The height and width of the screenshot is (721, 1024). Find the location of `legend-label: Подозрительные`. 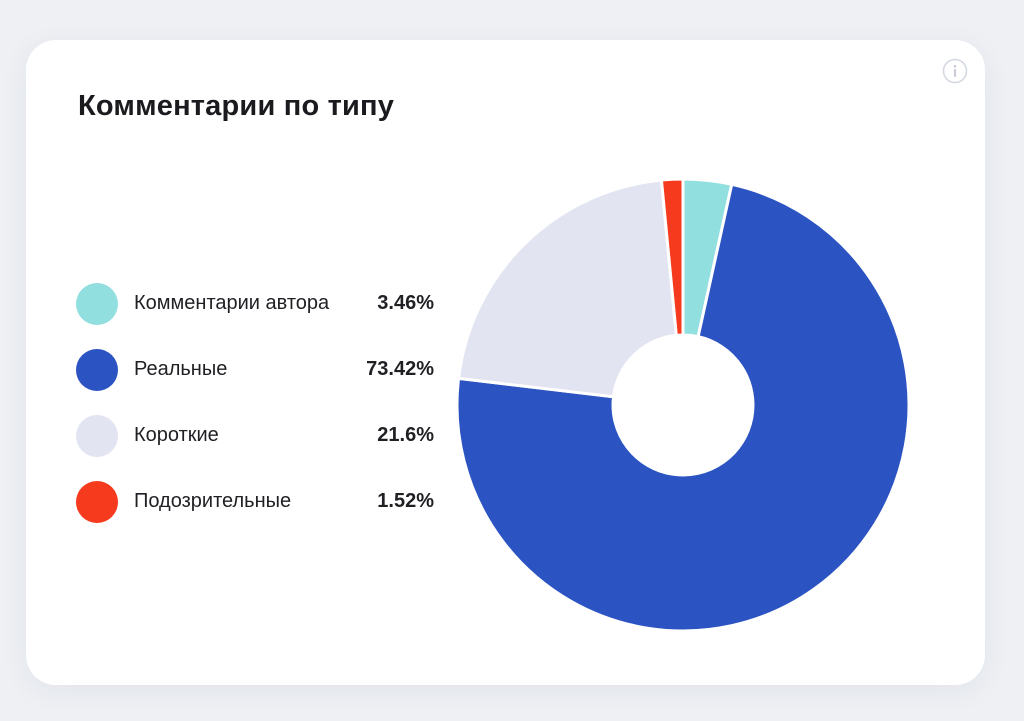

legend-label: Подозрительные is located at coordinates (213, 501).